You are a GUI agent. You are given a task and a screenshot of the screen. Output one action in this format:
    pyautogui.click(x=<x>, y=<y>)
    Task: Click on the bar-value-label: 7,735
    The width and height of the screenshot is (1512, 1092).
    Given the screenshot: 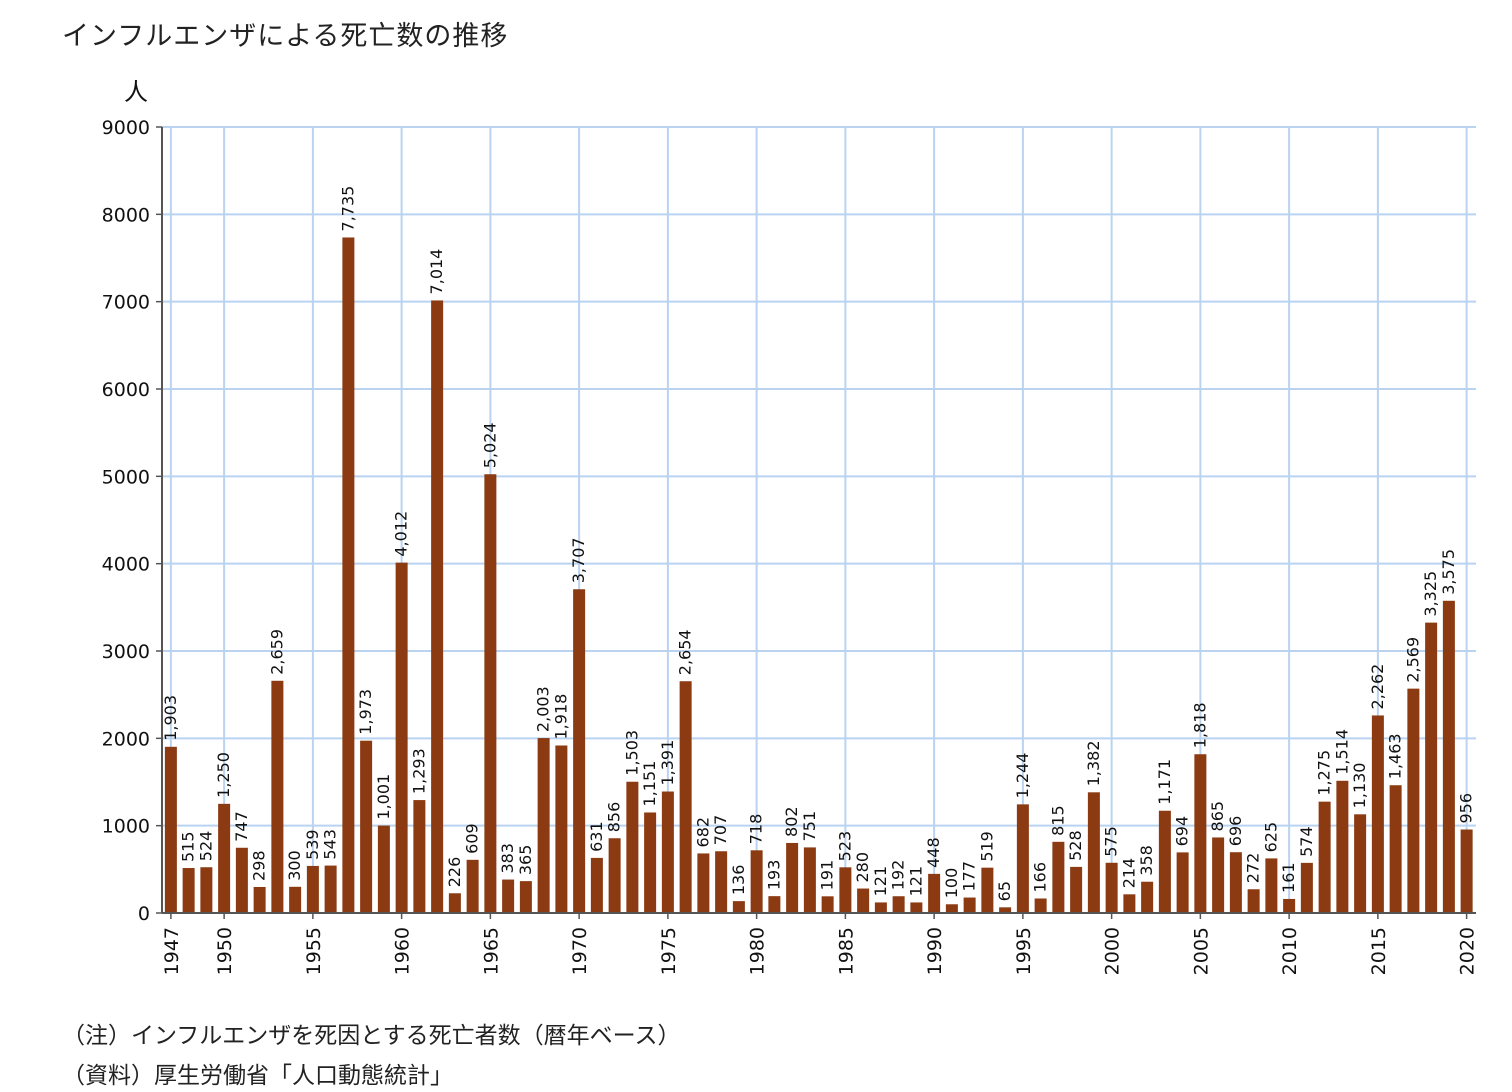 What is the action you would take?
    pyautogui.click(x=347, y=209)
    